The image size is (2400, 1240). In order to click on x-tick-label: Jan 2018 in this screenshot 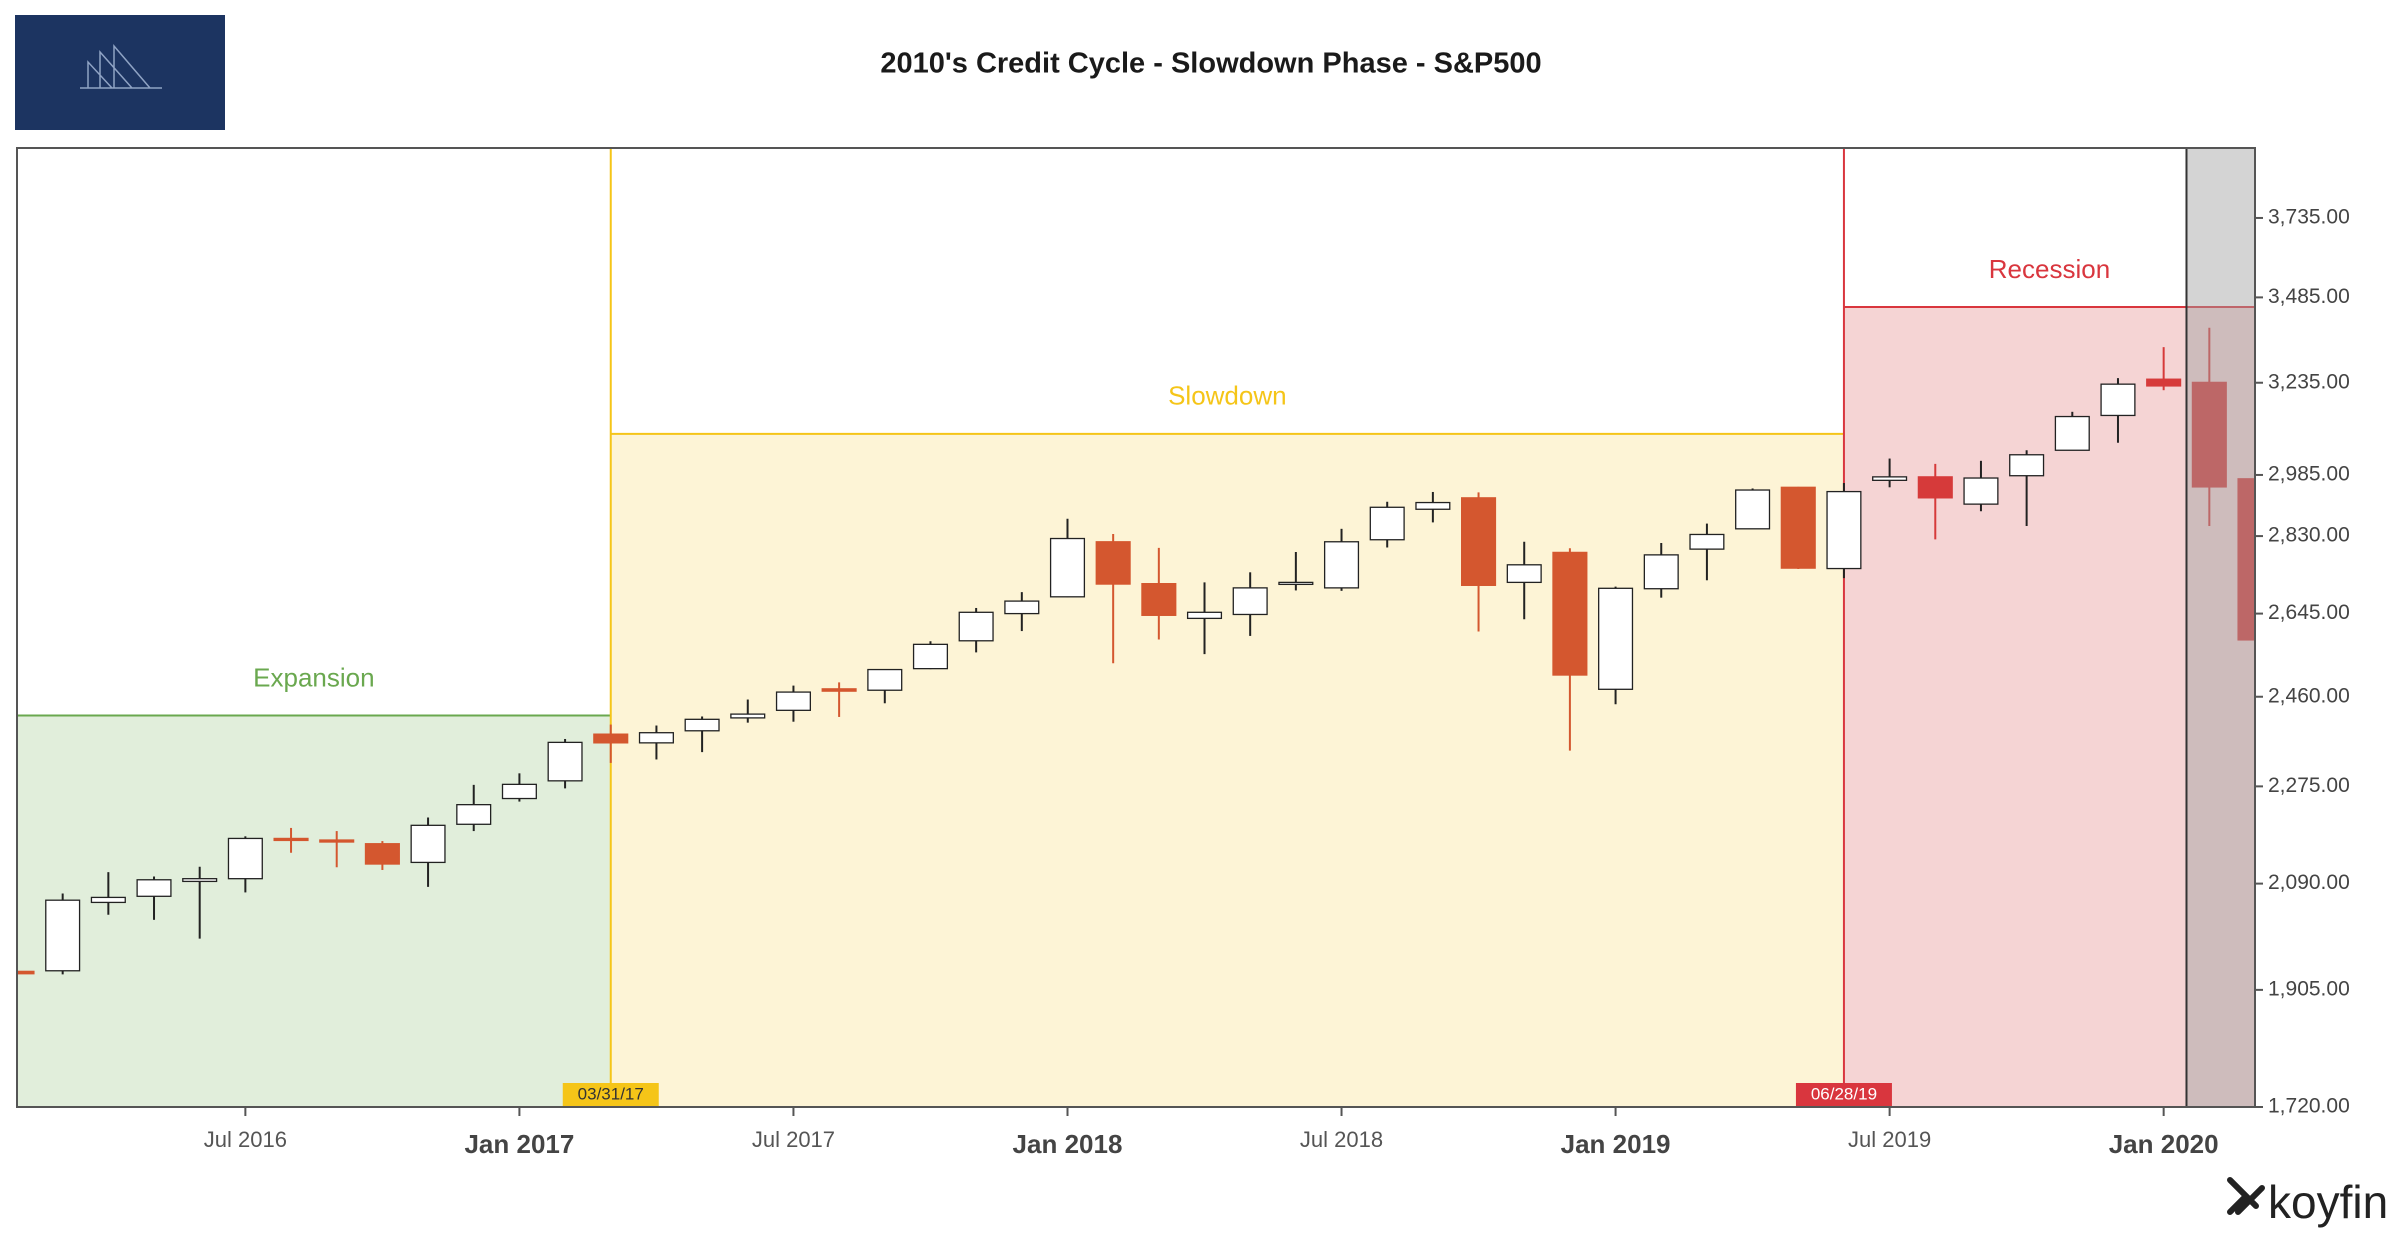, I will do `click(1068, 1144)`.